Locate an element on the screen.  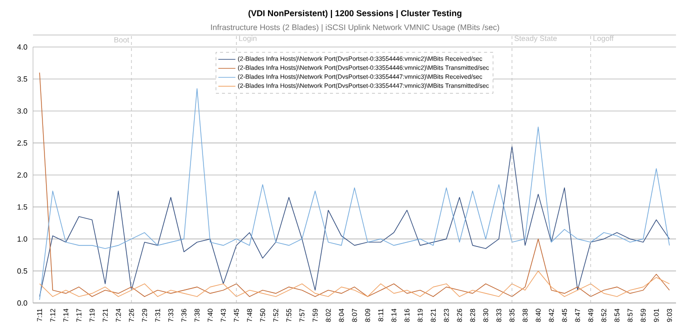
chart-subtitle: Infrastructure Hosts (2 Blades) | iSCSI Uplink Network VMNIC Usage (MBits /sec) is located at coordinates (355, 28).